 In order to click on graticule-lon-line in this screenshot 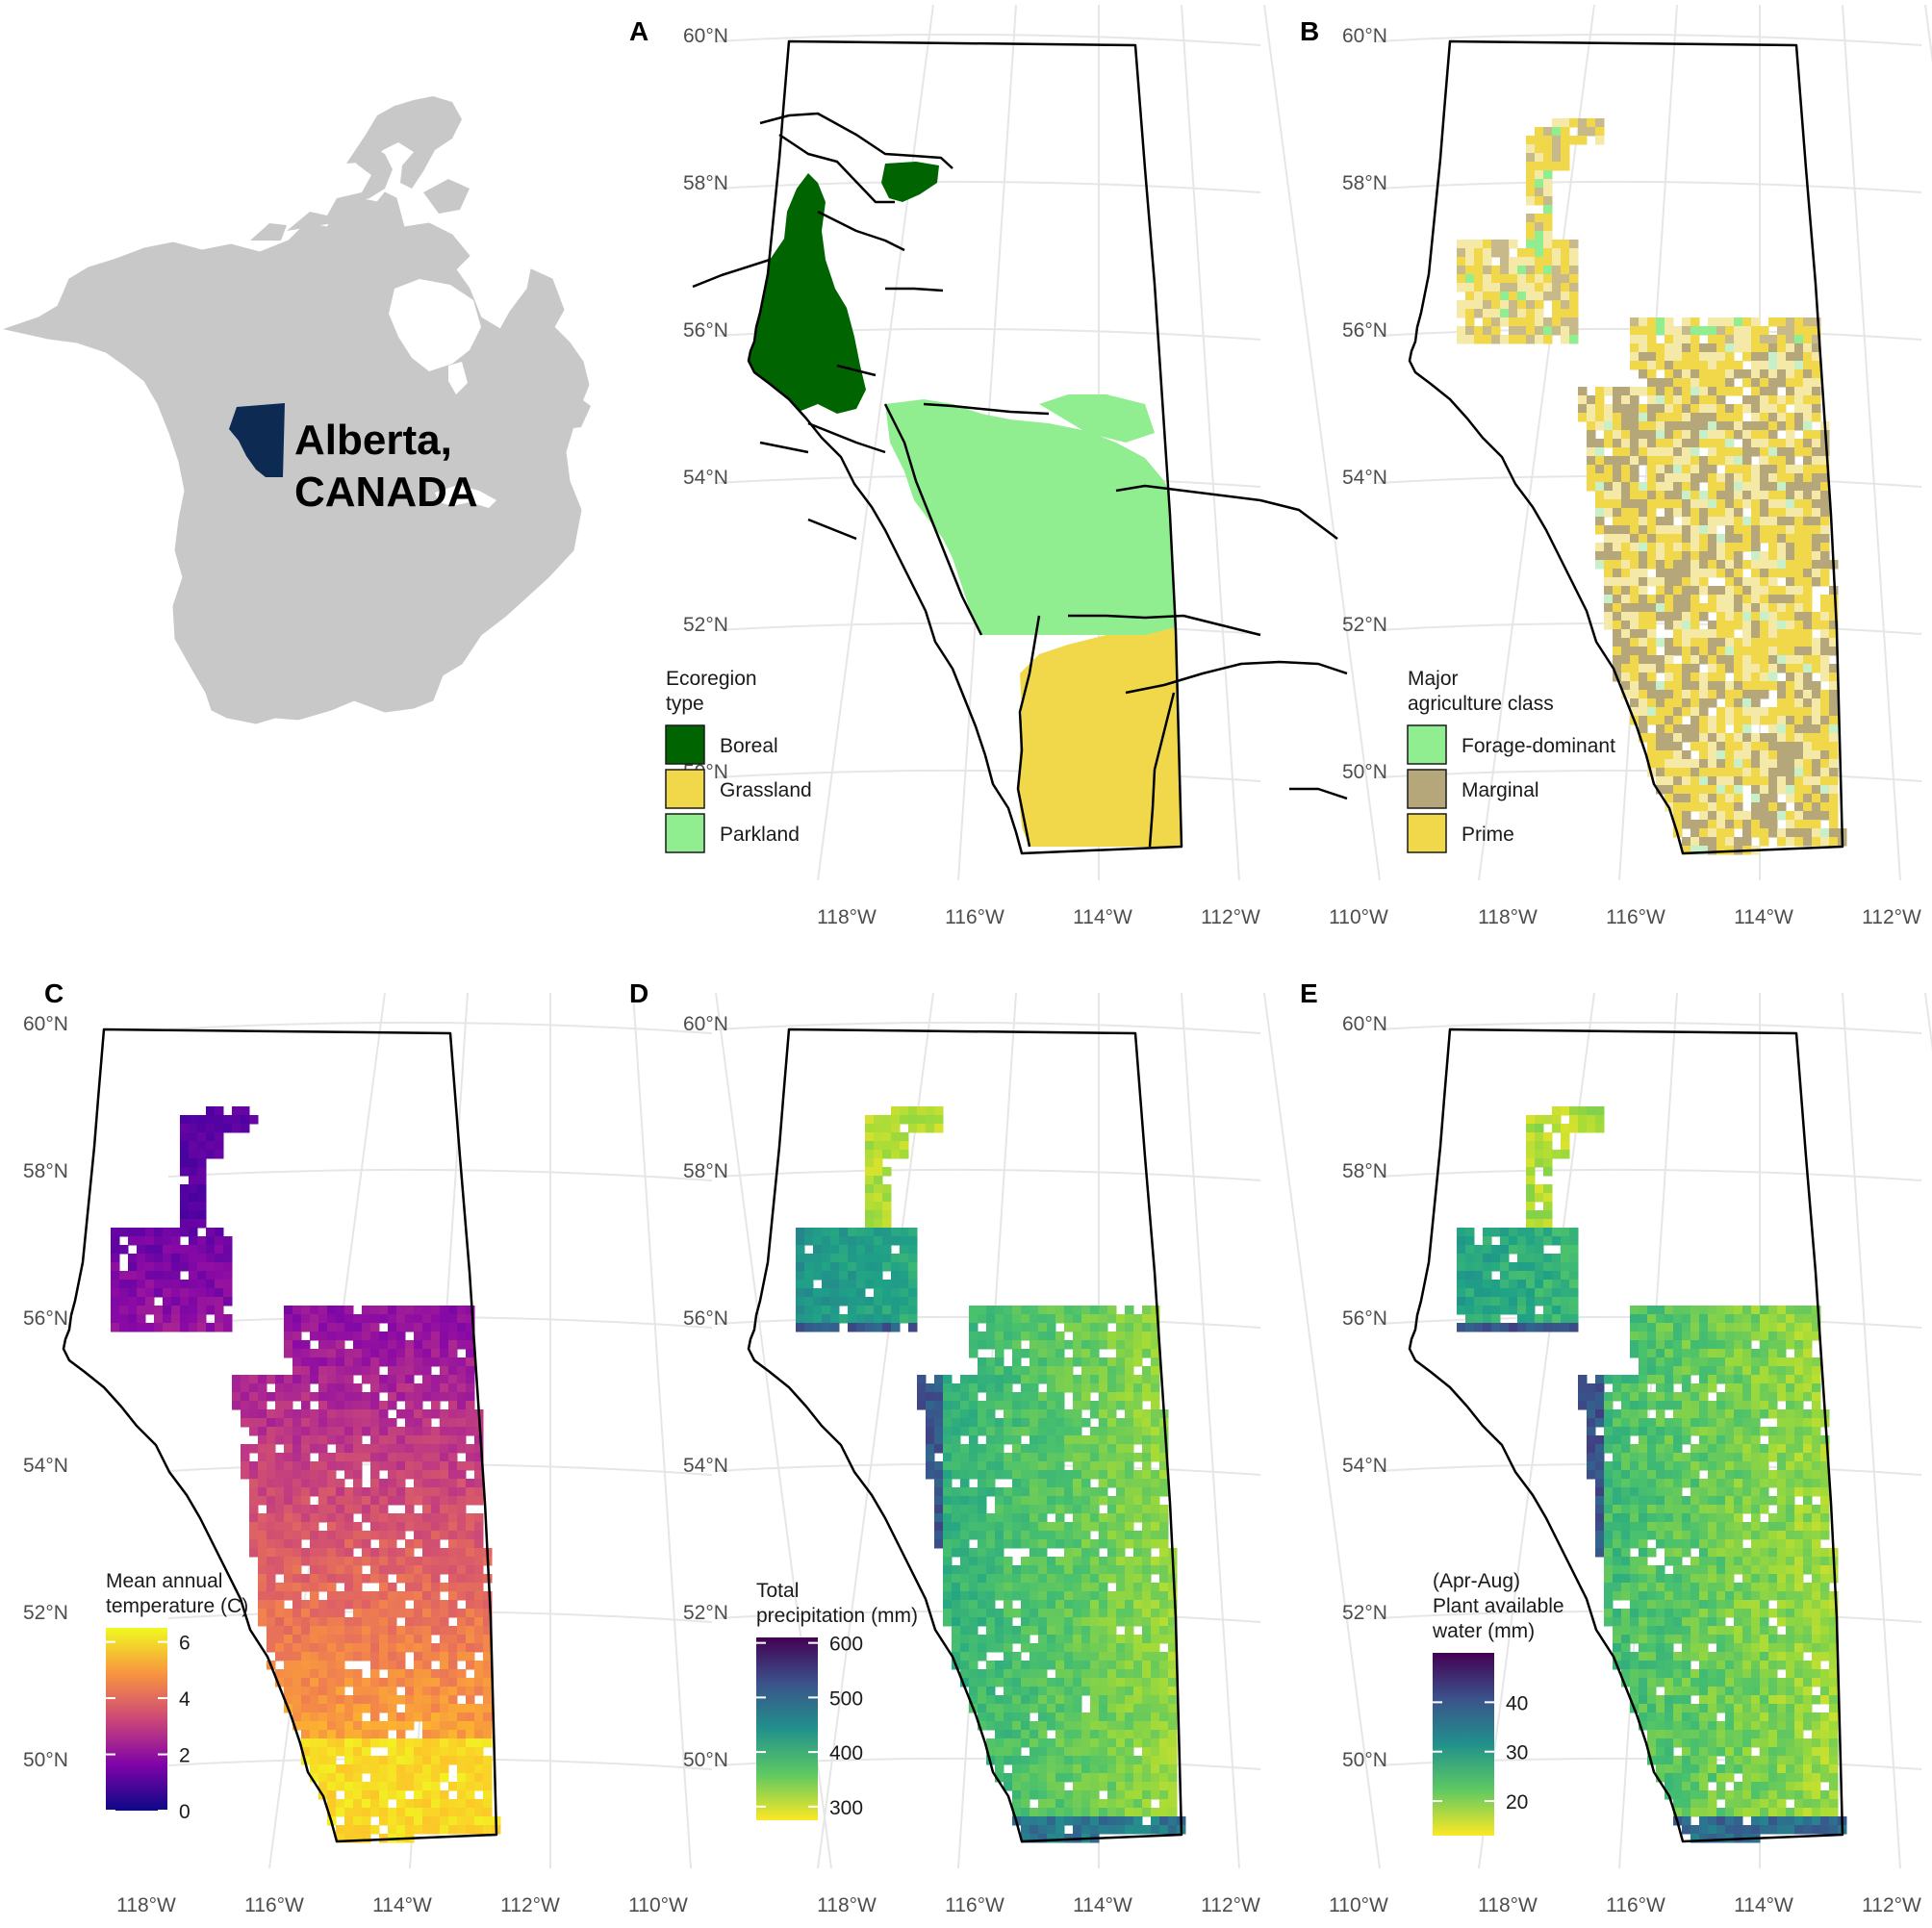, I will do `click(875, 442)`.